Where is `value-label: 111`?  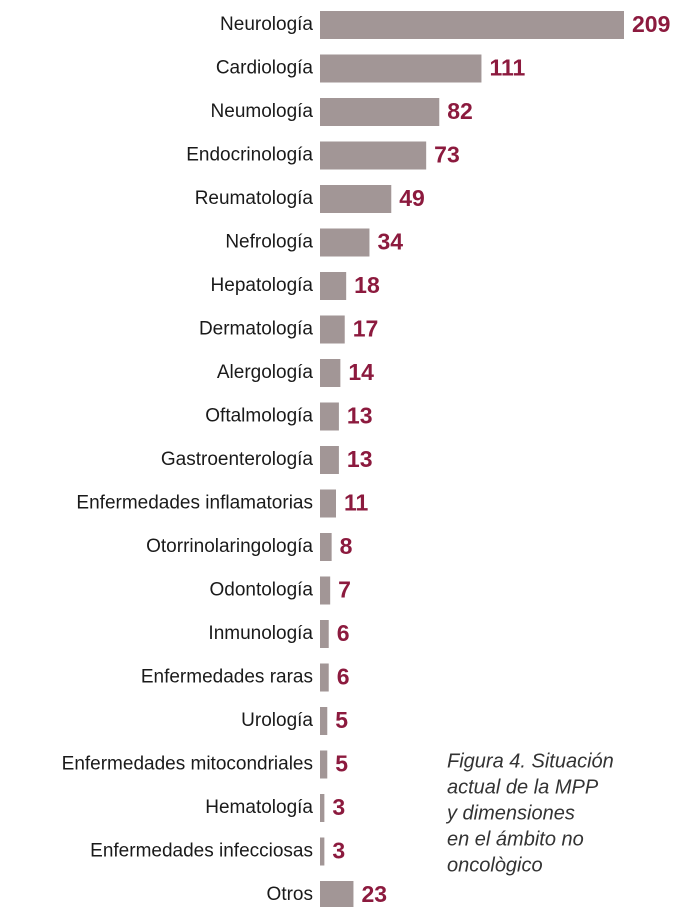 value-label: 111 is located at coordinates (507, 68).